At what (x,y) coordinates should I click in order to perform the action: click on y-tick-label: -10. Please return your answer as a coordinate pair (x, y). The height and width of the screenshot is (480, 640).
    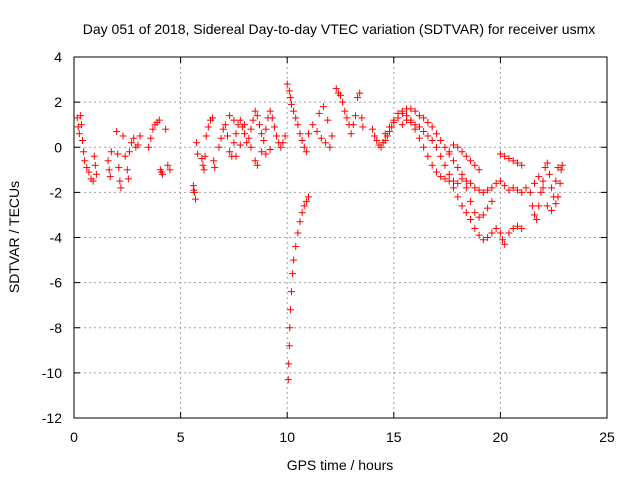
    Looking at the image, I should click on (52, 373).